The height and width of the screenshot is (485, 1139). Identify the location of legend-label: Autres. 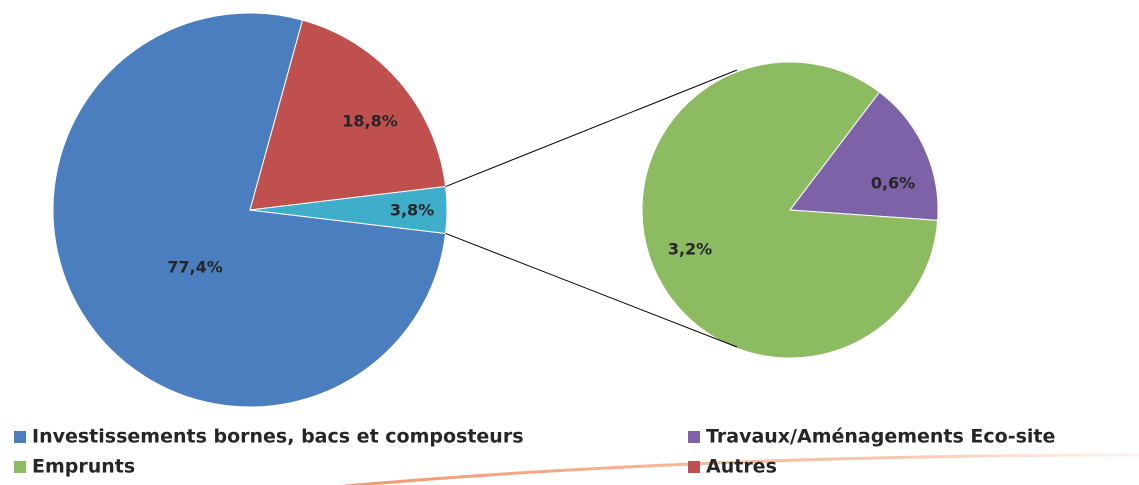
(741, 467).